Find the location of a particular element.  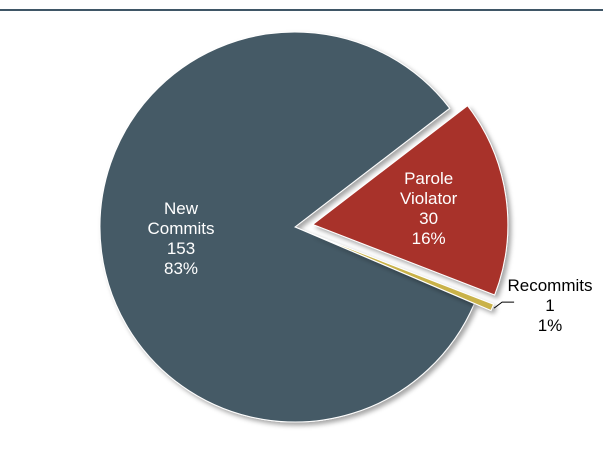

slice-label-line: Commits is located at coordinates (180, 228).